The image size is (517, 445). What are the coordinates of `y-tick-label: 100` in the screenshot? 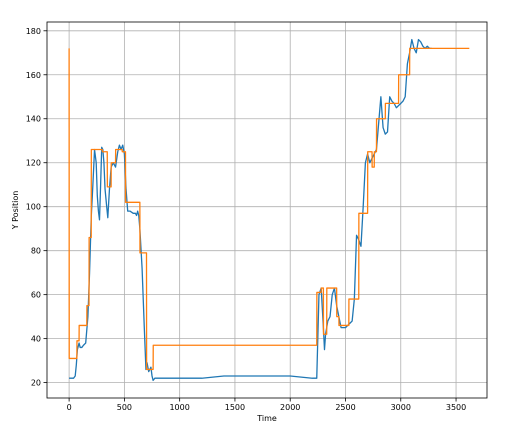 It's located at (33, 207).